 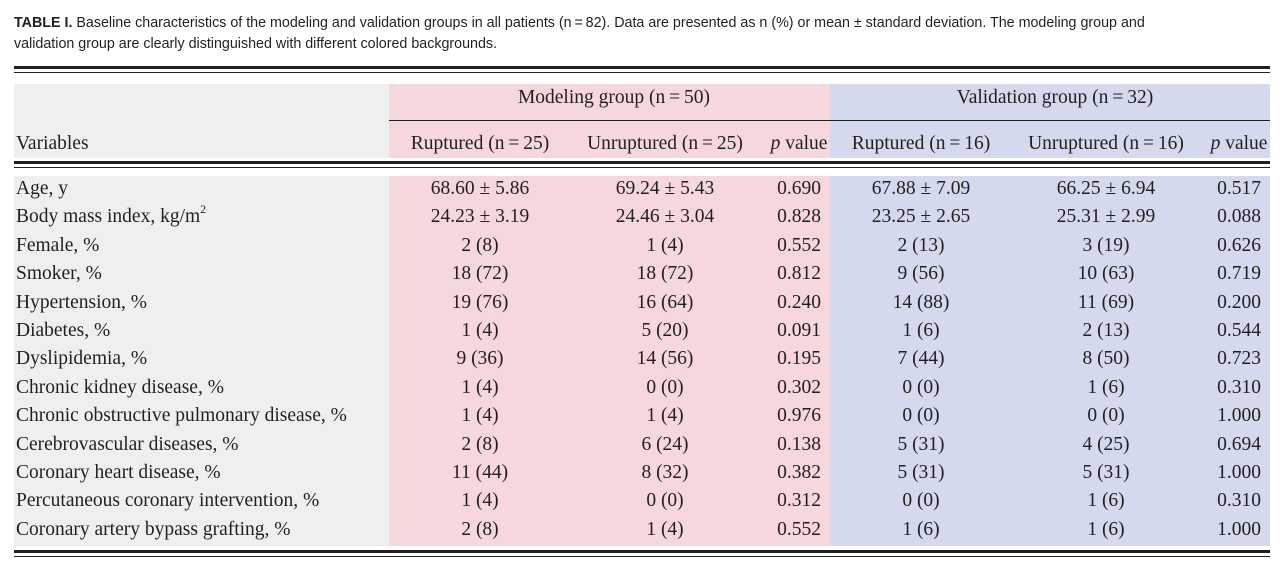 I want to click on validation-ruptured-cell: 1 (6), so click(x=921, y=529).